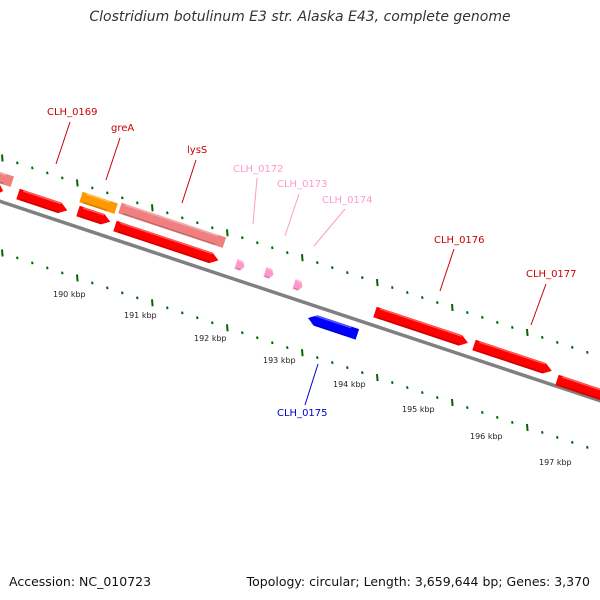 This screenshot has width=600, height=600. I want to click on gene-label: greA, so click(122, 128).